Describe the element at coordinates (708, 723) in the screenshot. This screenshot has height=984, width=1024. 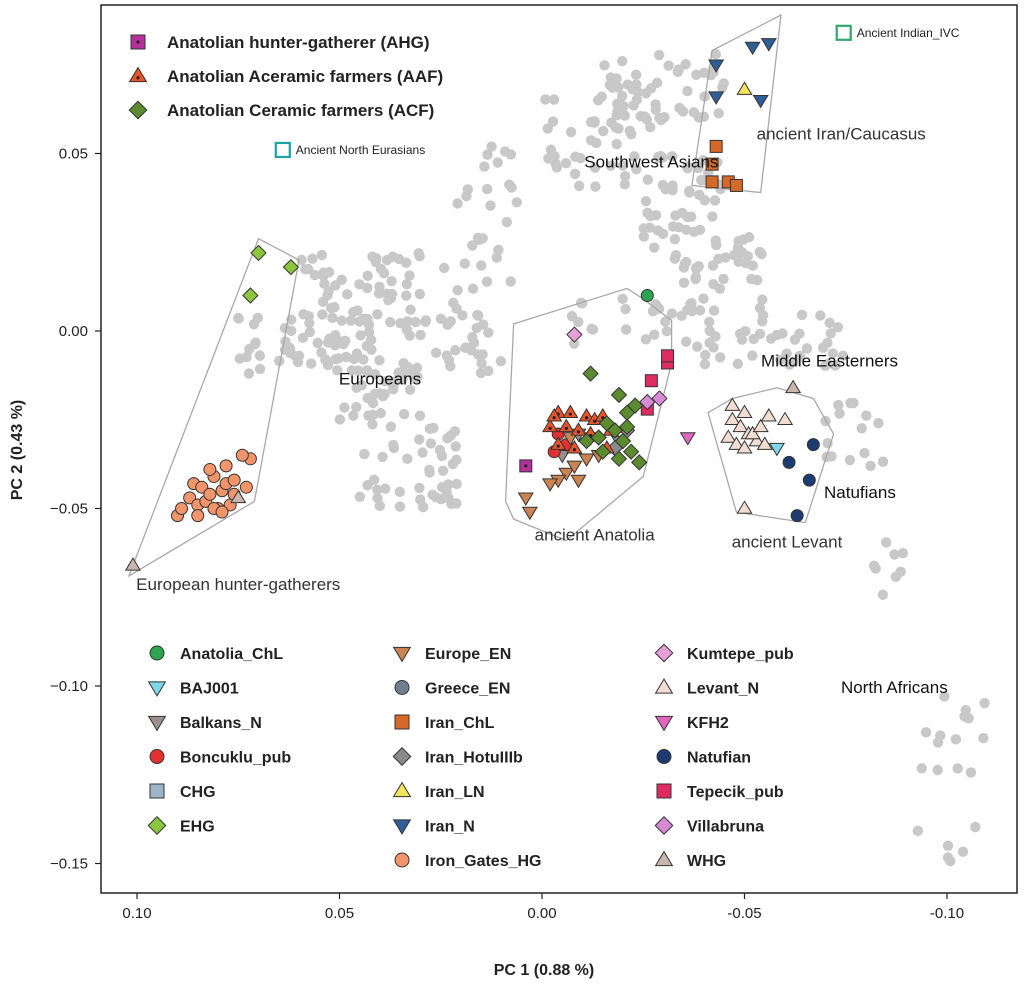
I see `legend-label: KFH2` at that location.